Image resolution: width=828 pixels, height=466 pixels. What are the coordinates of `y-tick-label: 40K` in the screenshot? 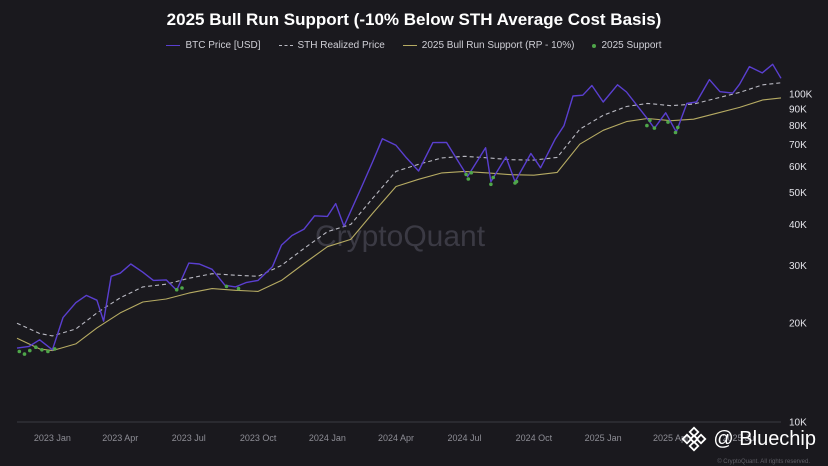 It's located at (798, 225).